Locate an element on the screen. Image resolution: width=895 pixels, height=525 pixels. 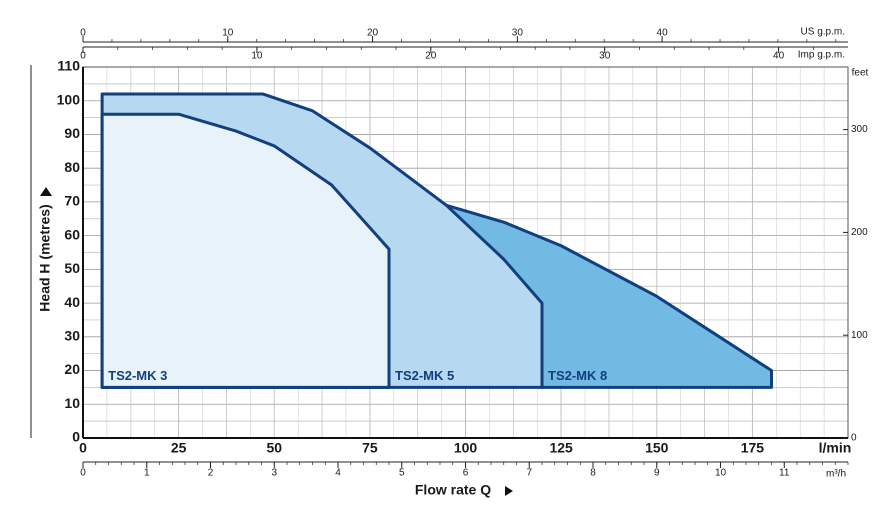
series-label: TS2-MK 5 is located at coordinates (424, 375).